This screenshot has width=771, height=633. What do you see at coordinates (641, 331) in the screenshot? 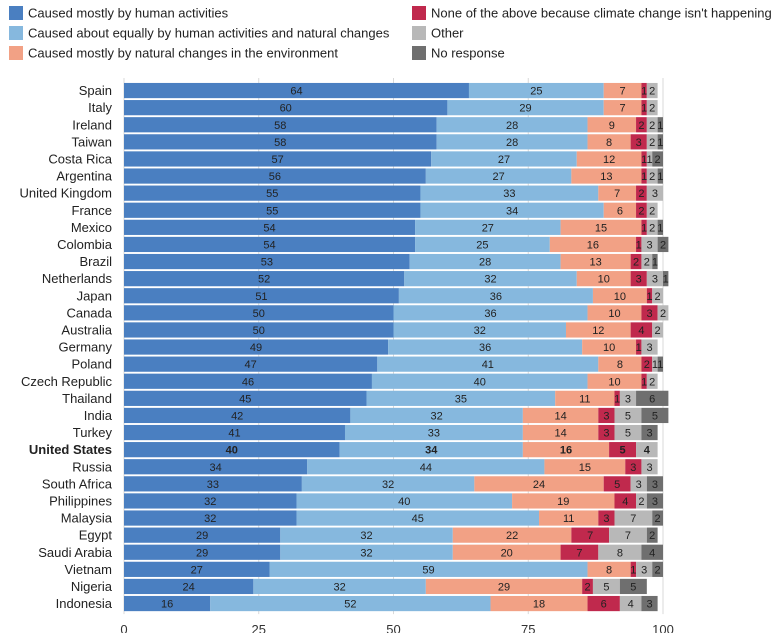
I see `data-label-australia-none-of-the-above-because-climate-change-isn-t-happening: 4` at bounding box center [641, 331].